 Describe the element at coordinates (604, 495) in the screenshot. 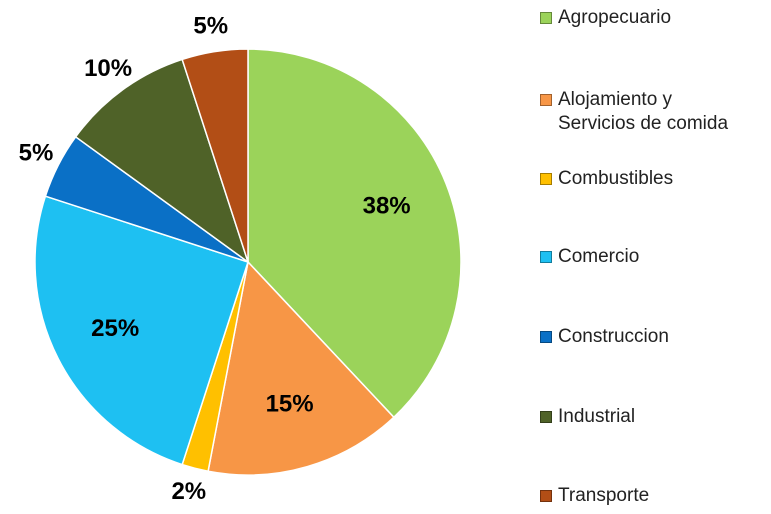

I see `legend-label: Transporte` at that location.